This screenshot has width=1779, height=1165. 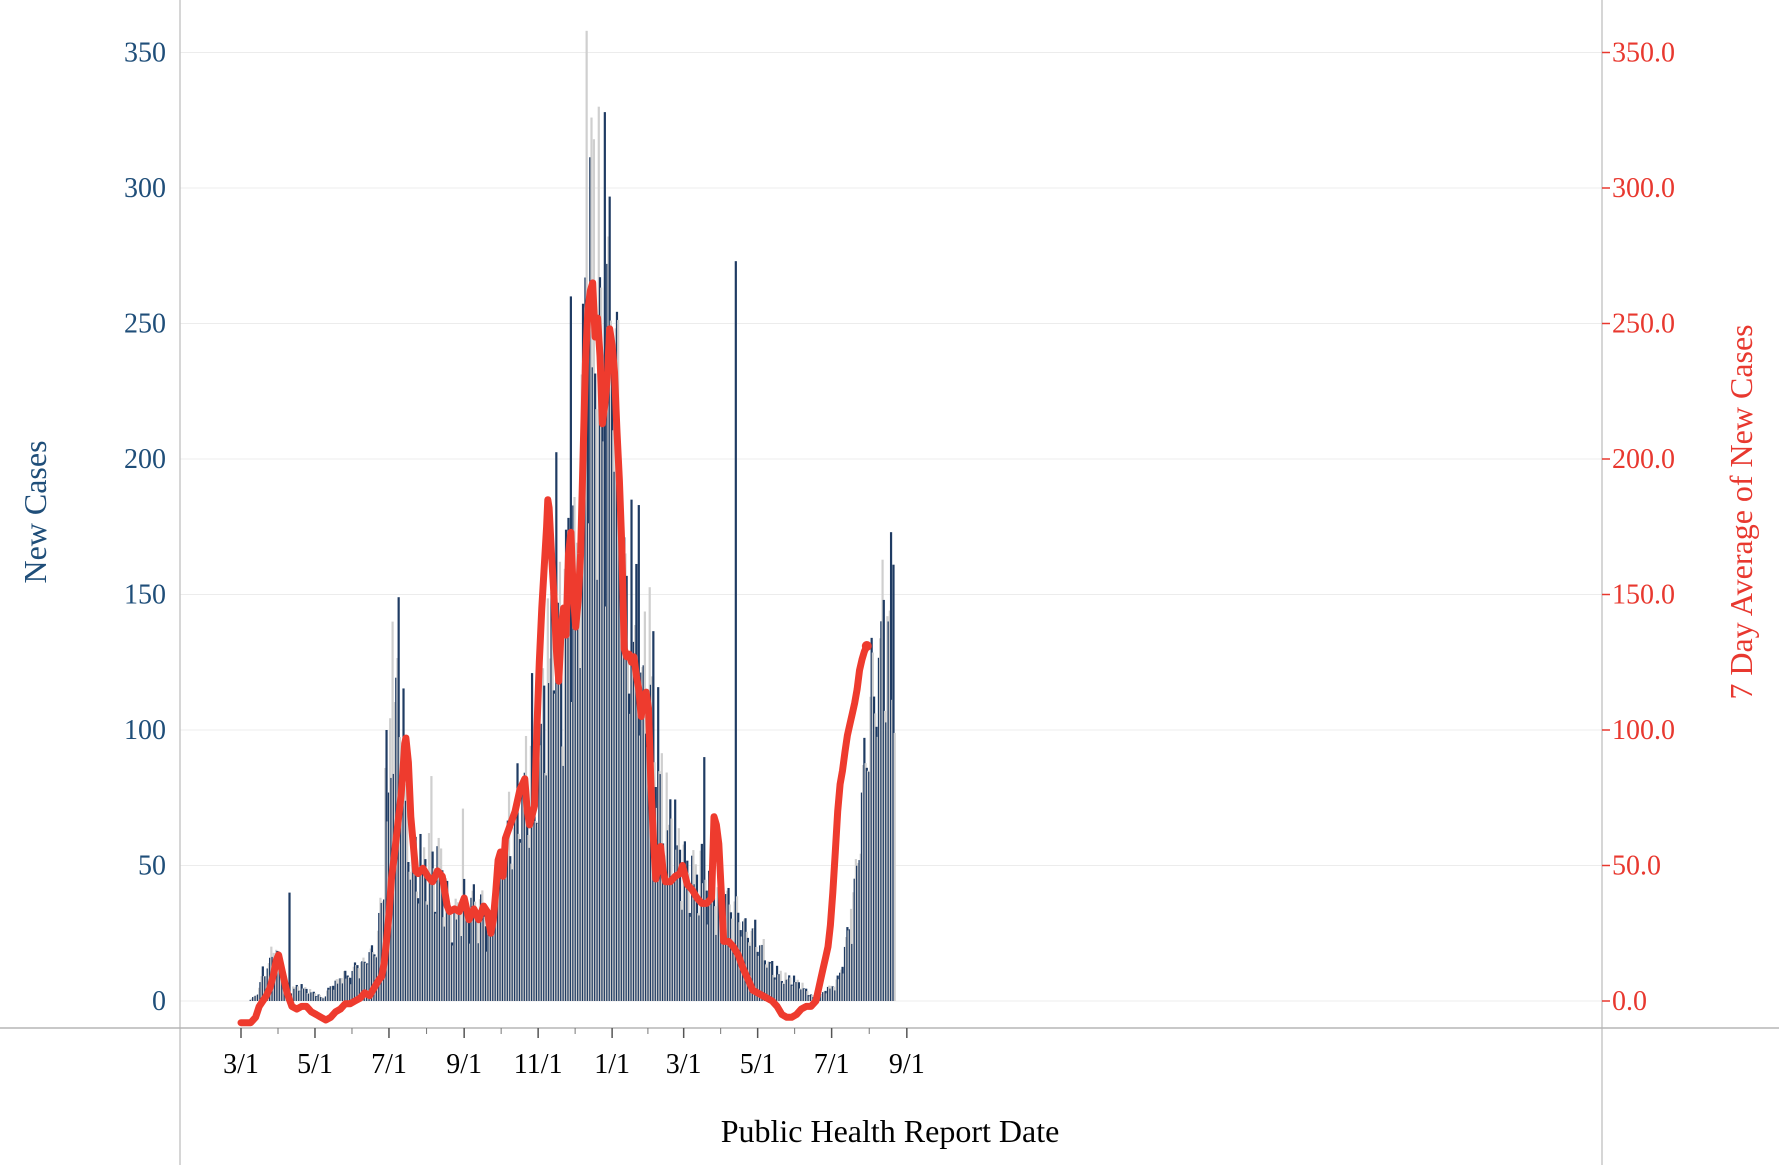 I want to click on y-tick-label-right: 50.0, so click(x=1636, y=866).